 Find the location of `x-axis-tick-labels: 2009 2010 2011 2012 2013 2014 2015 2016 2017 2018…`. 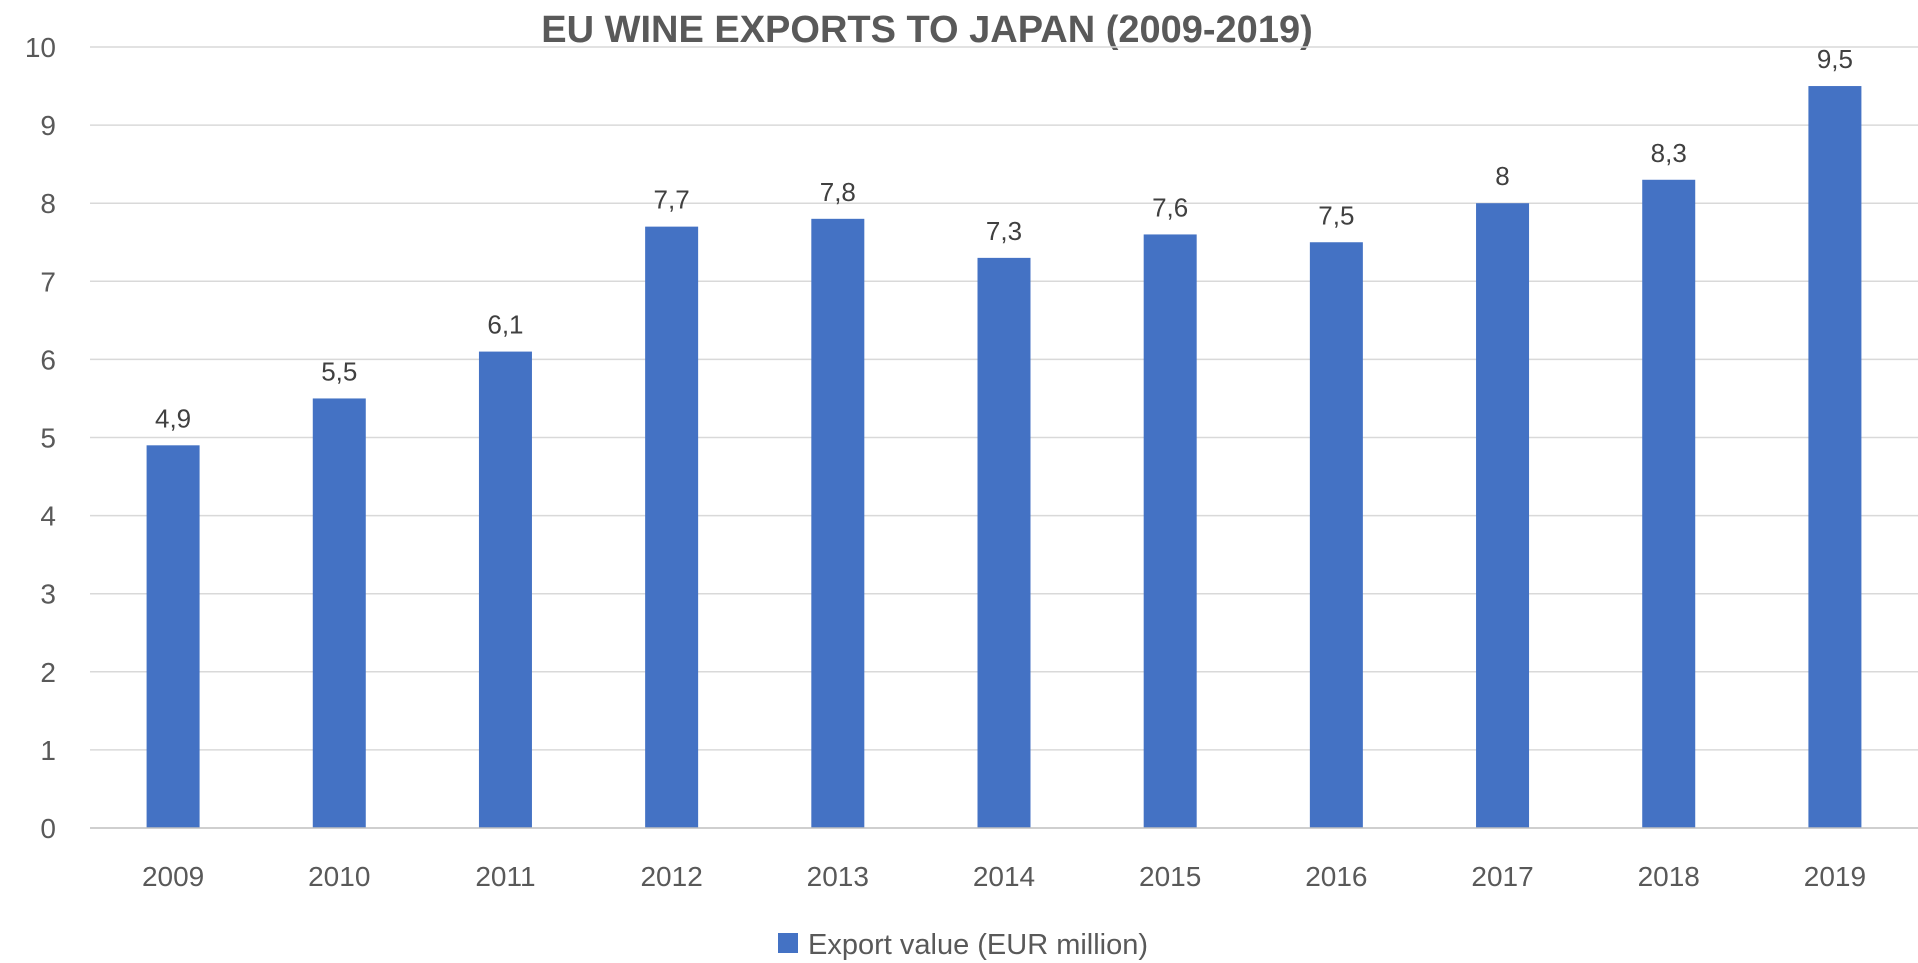

x-axis-tick-labels: 2009 2010 2011 2012 2013 2014 2015 2016 2017 2018… is located at coordinates (1004, 876).